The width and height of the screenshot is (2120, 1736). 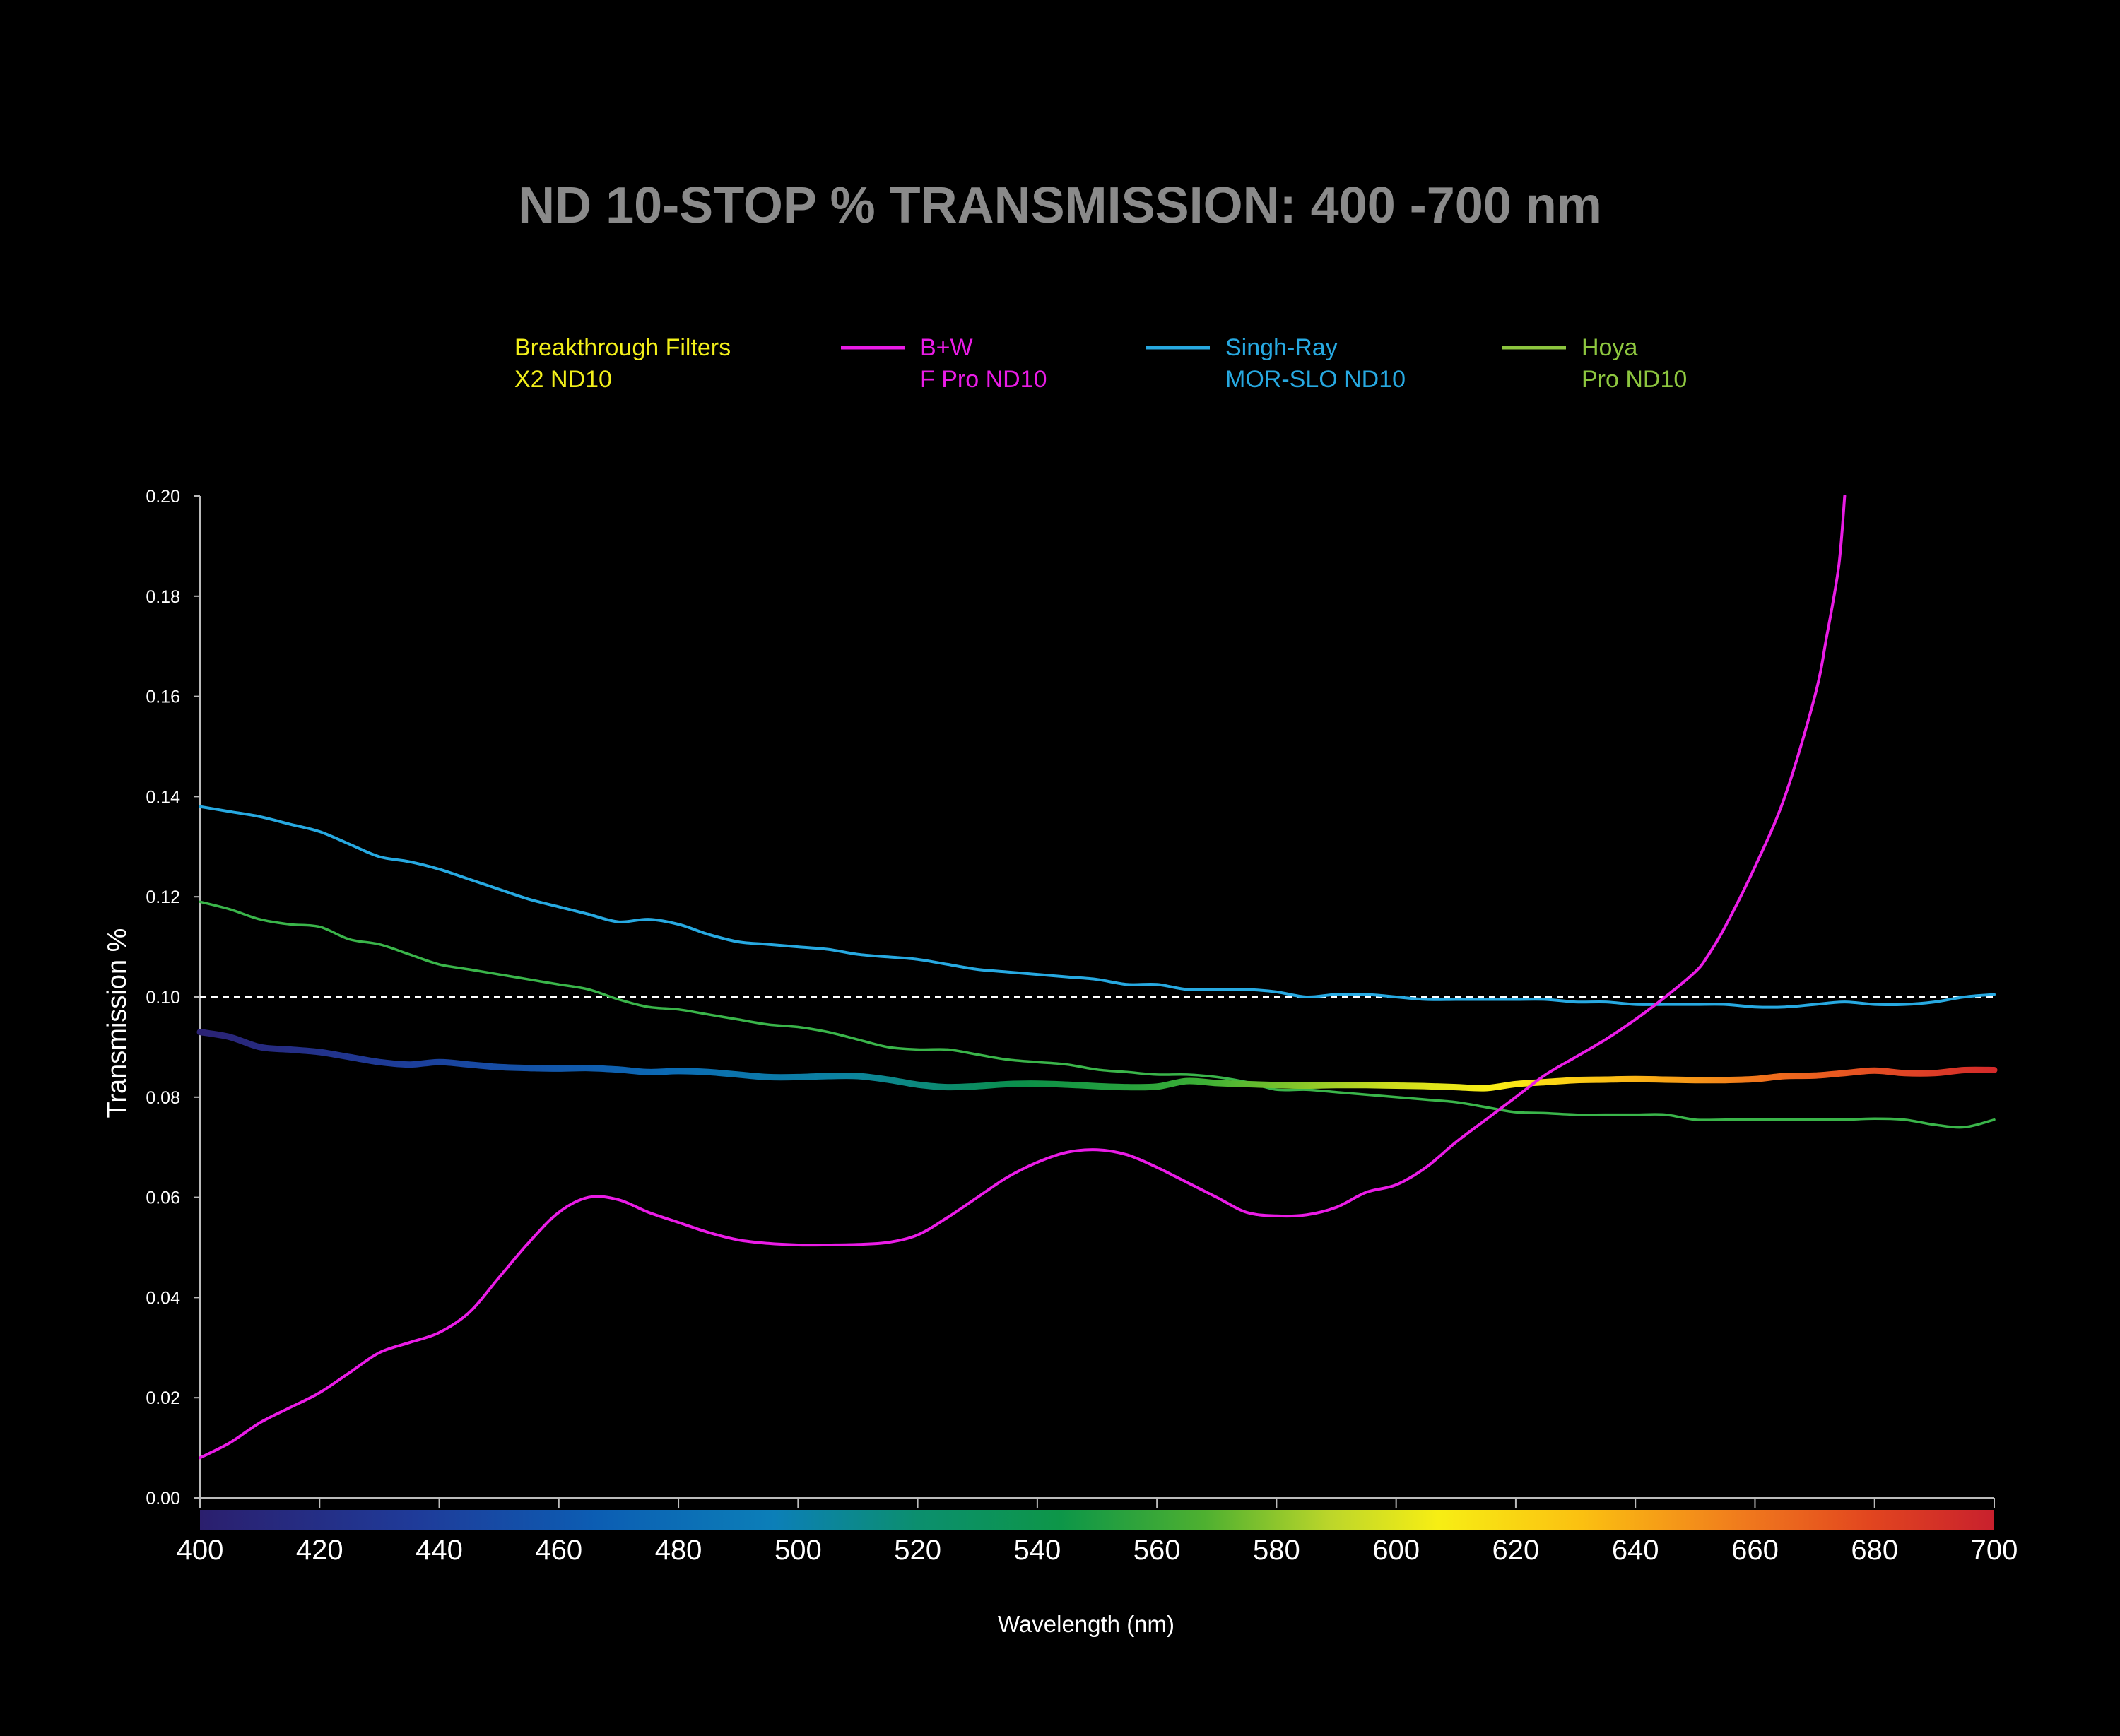 What do you see at coordinates (163, 1198) in the screenshot?
I see `y-tick-label: 0.06` at bounding box center [163, 1198].